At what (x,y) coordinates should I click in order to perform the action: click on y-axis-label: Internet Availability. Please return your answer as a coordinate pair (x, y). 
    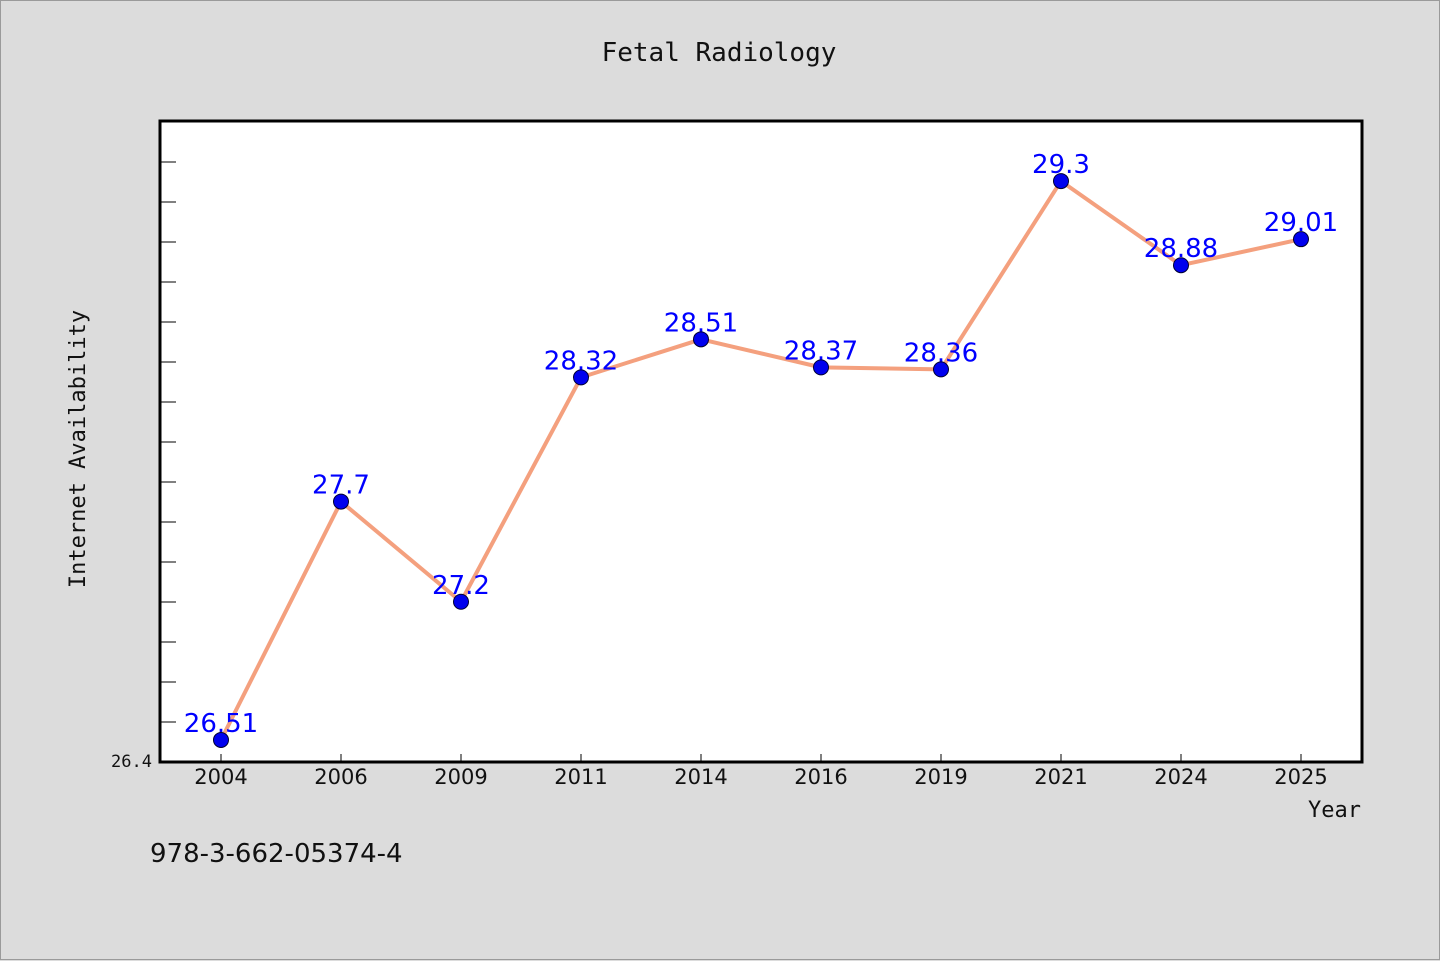
    Looking at the image, I should click on (78, 449).